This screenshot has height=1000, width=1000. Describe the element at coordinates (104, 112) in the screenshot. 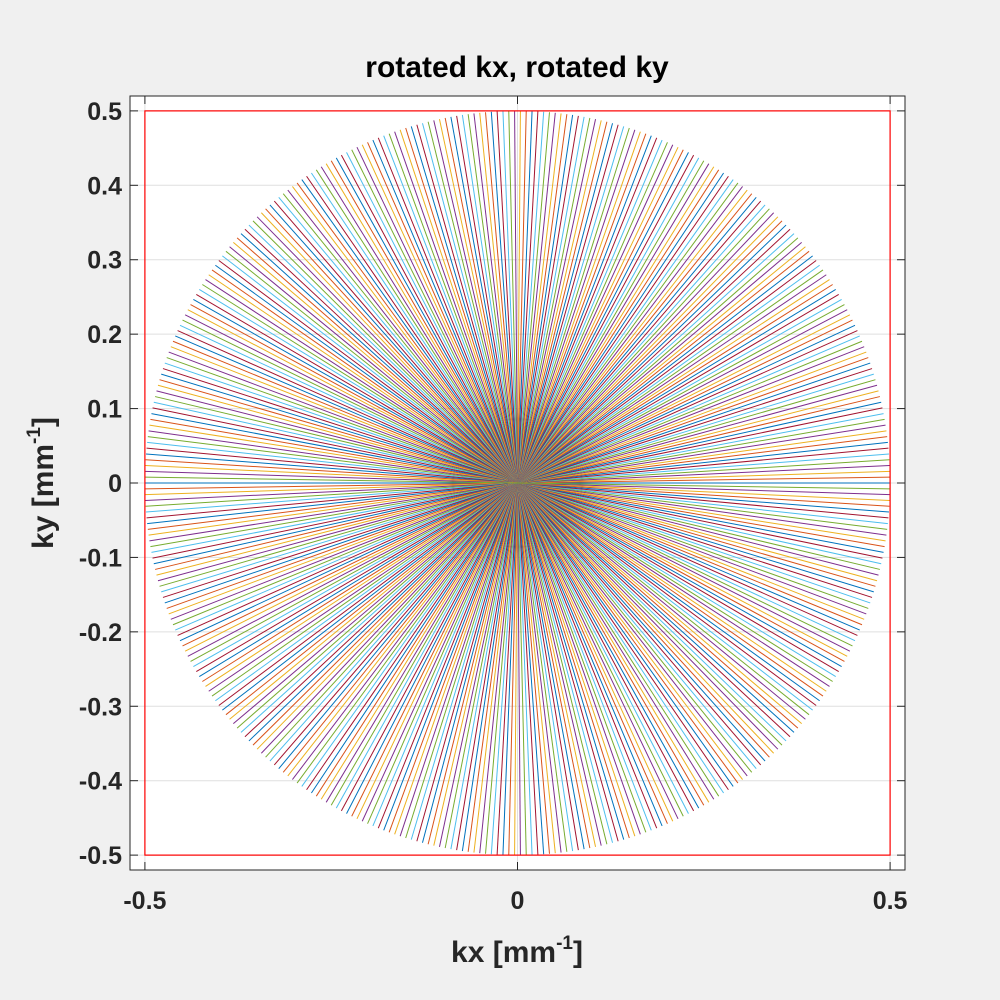

I see `y-tick-label: 0.5` at that location.